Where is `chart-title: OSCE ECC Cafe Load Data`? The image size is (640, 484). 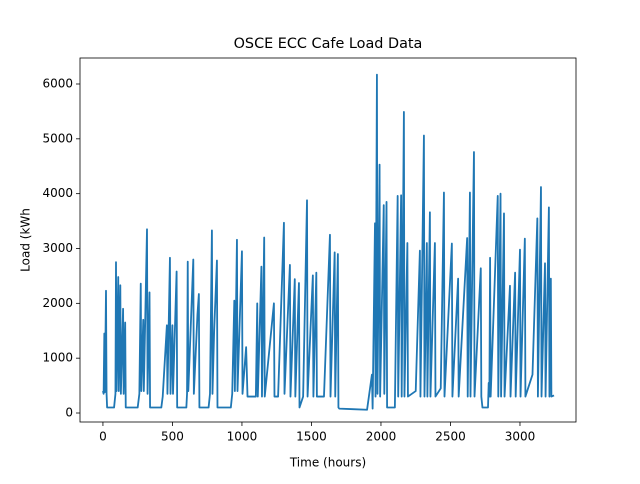
chart-title: OSCE ECC Cafe Load Data is located at coordinates (328, 44).